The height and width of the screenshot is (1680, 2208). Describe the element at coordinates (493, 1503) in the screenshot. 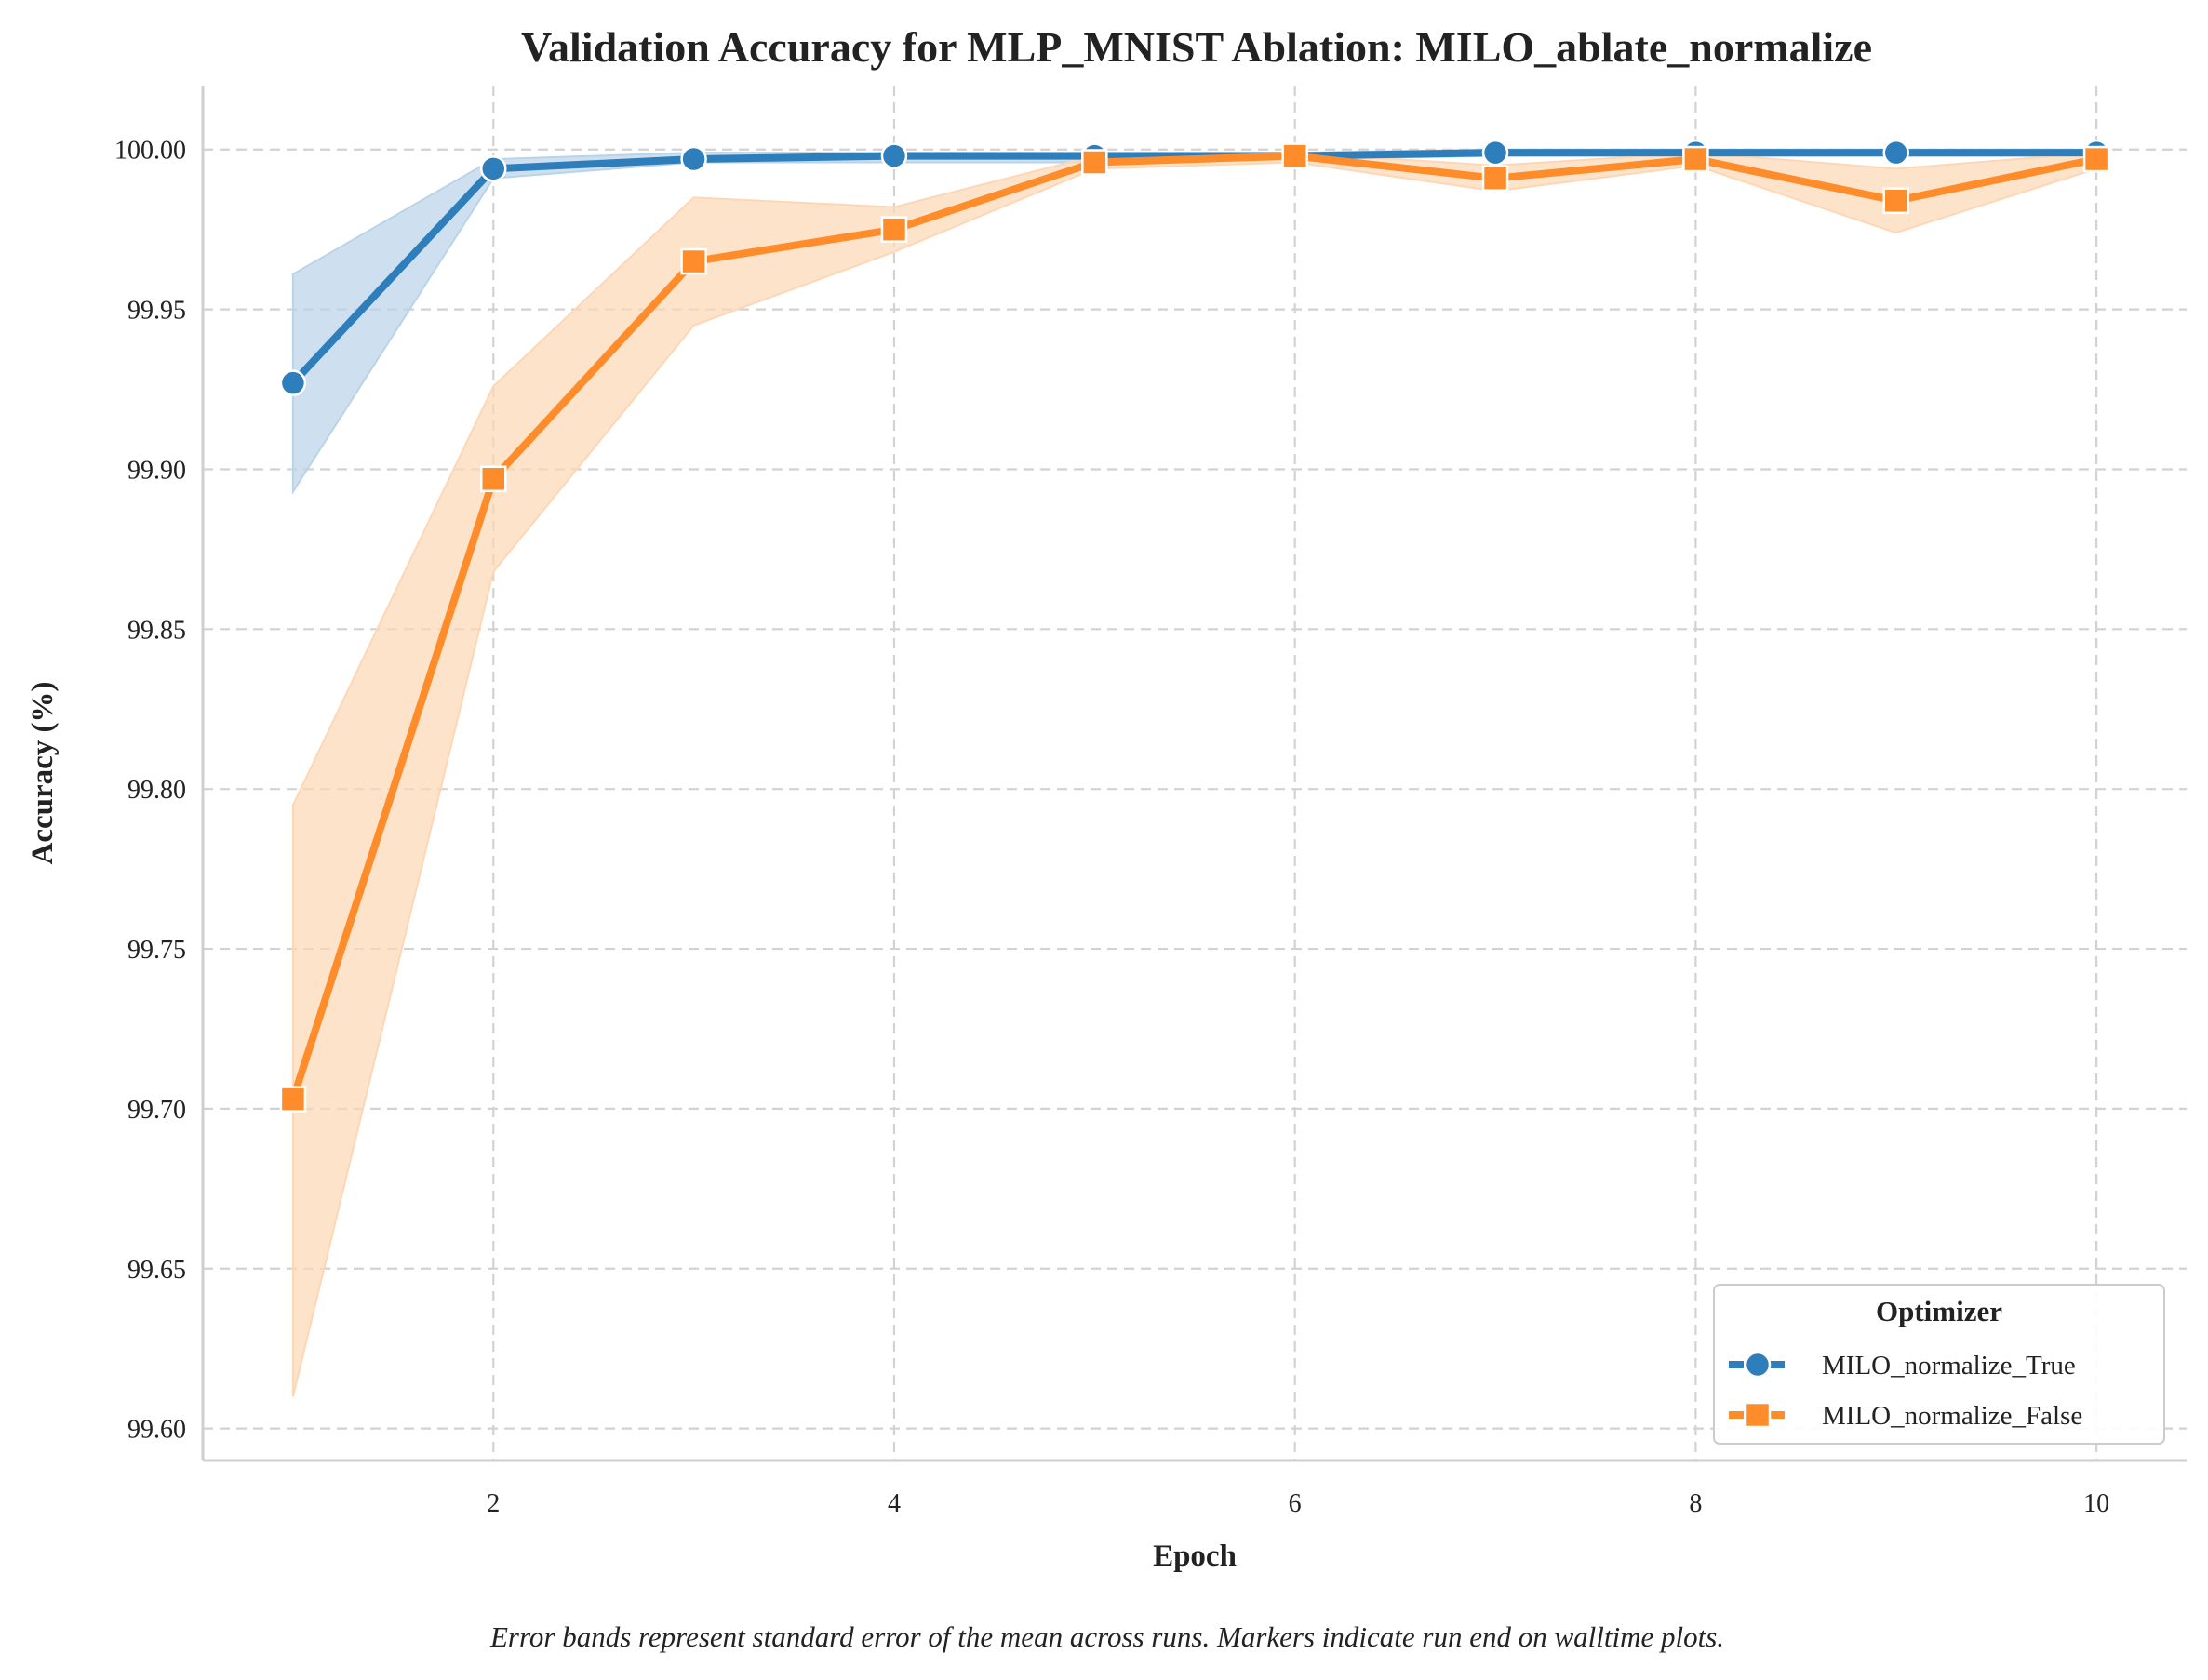

I see `x-tick-label: 2` at that location.